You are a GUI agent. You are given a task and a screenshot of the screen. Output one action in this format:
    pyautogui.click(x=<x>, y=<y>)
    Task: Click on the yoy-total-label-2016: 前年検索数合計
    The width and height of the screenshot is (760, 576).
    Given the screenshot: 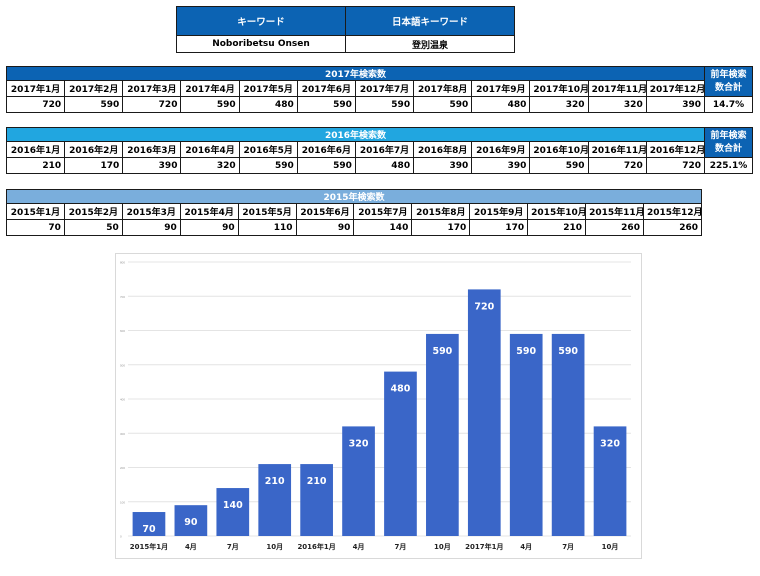 What is the action you would take?
    pyautogui.click(x=728, y=142)
    